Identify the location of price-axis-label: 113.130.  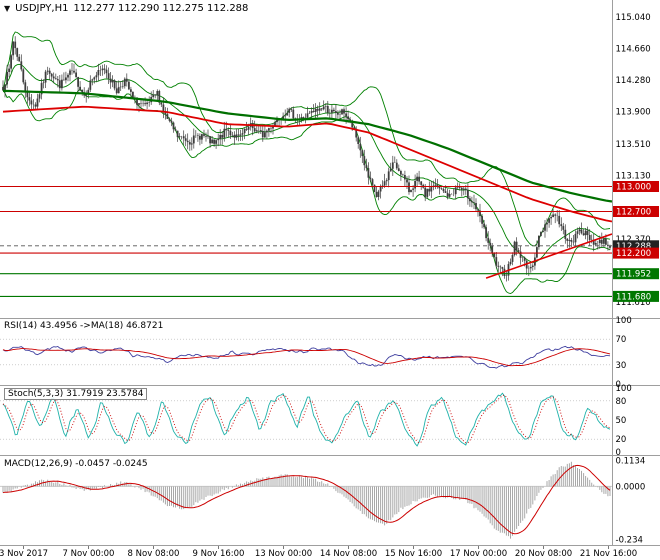
(633, 177).